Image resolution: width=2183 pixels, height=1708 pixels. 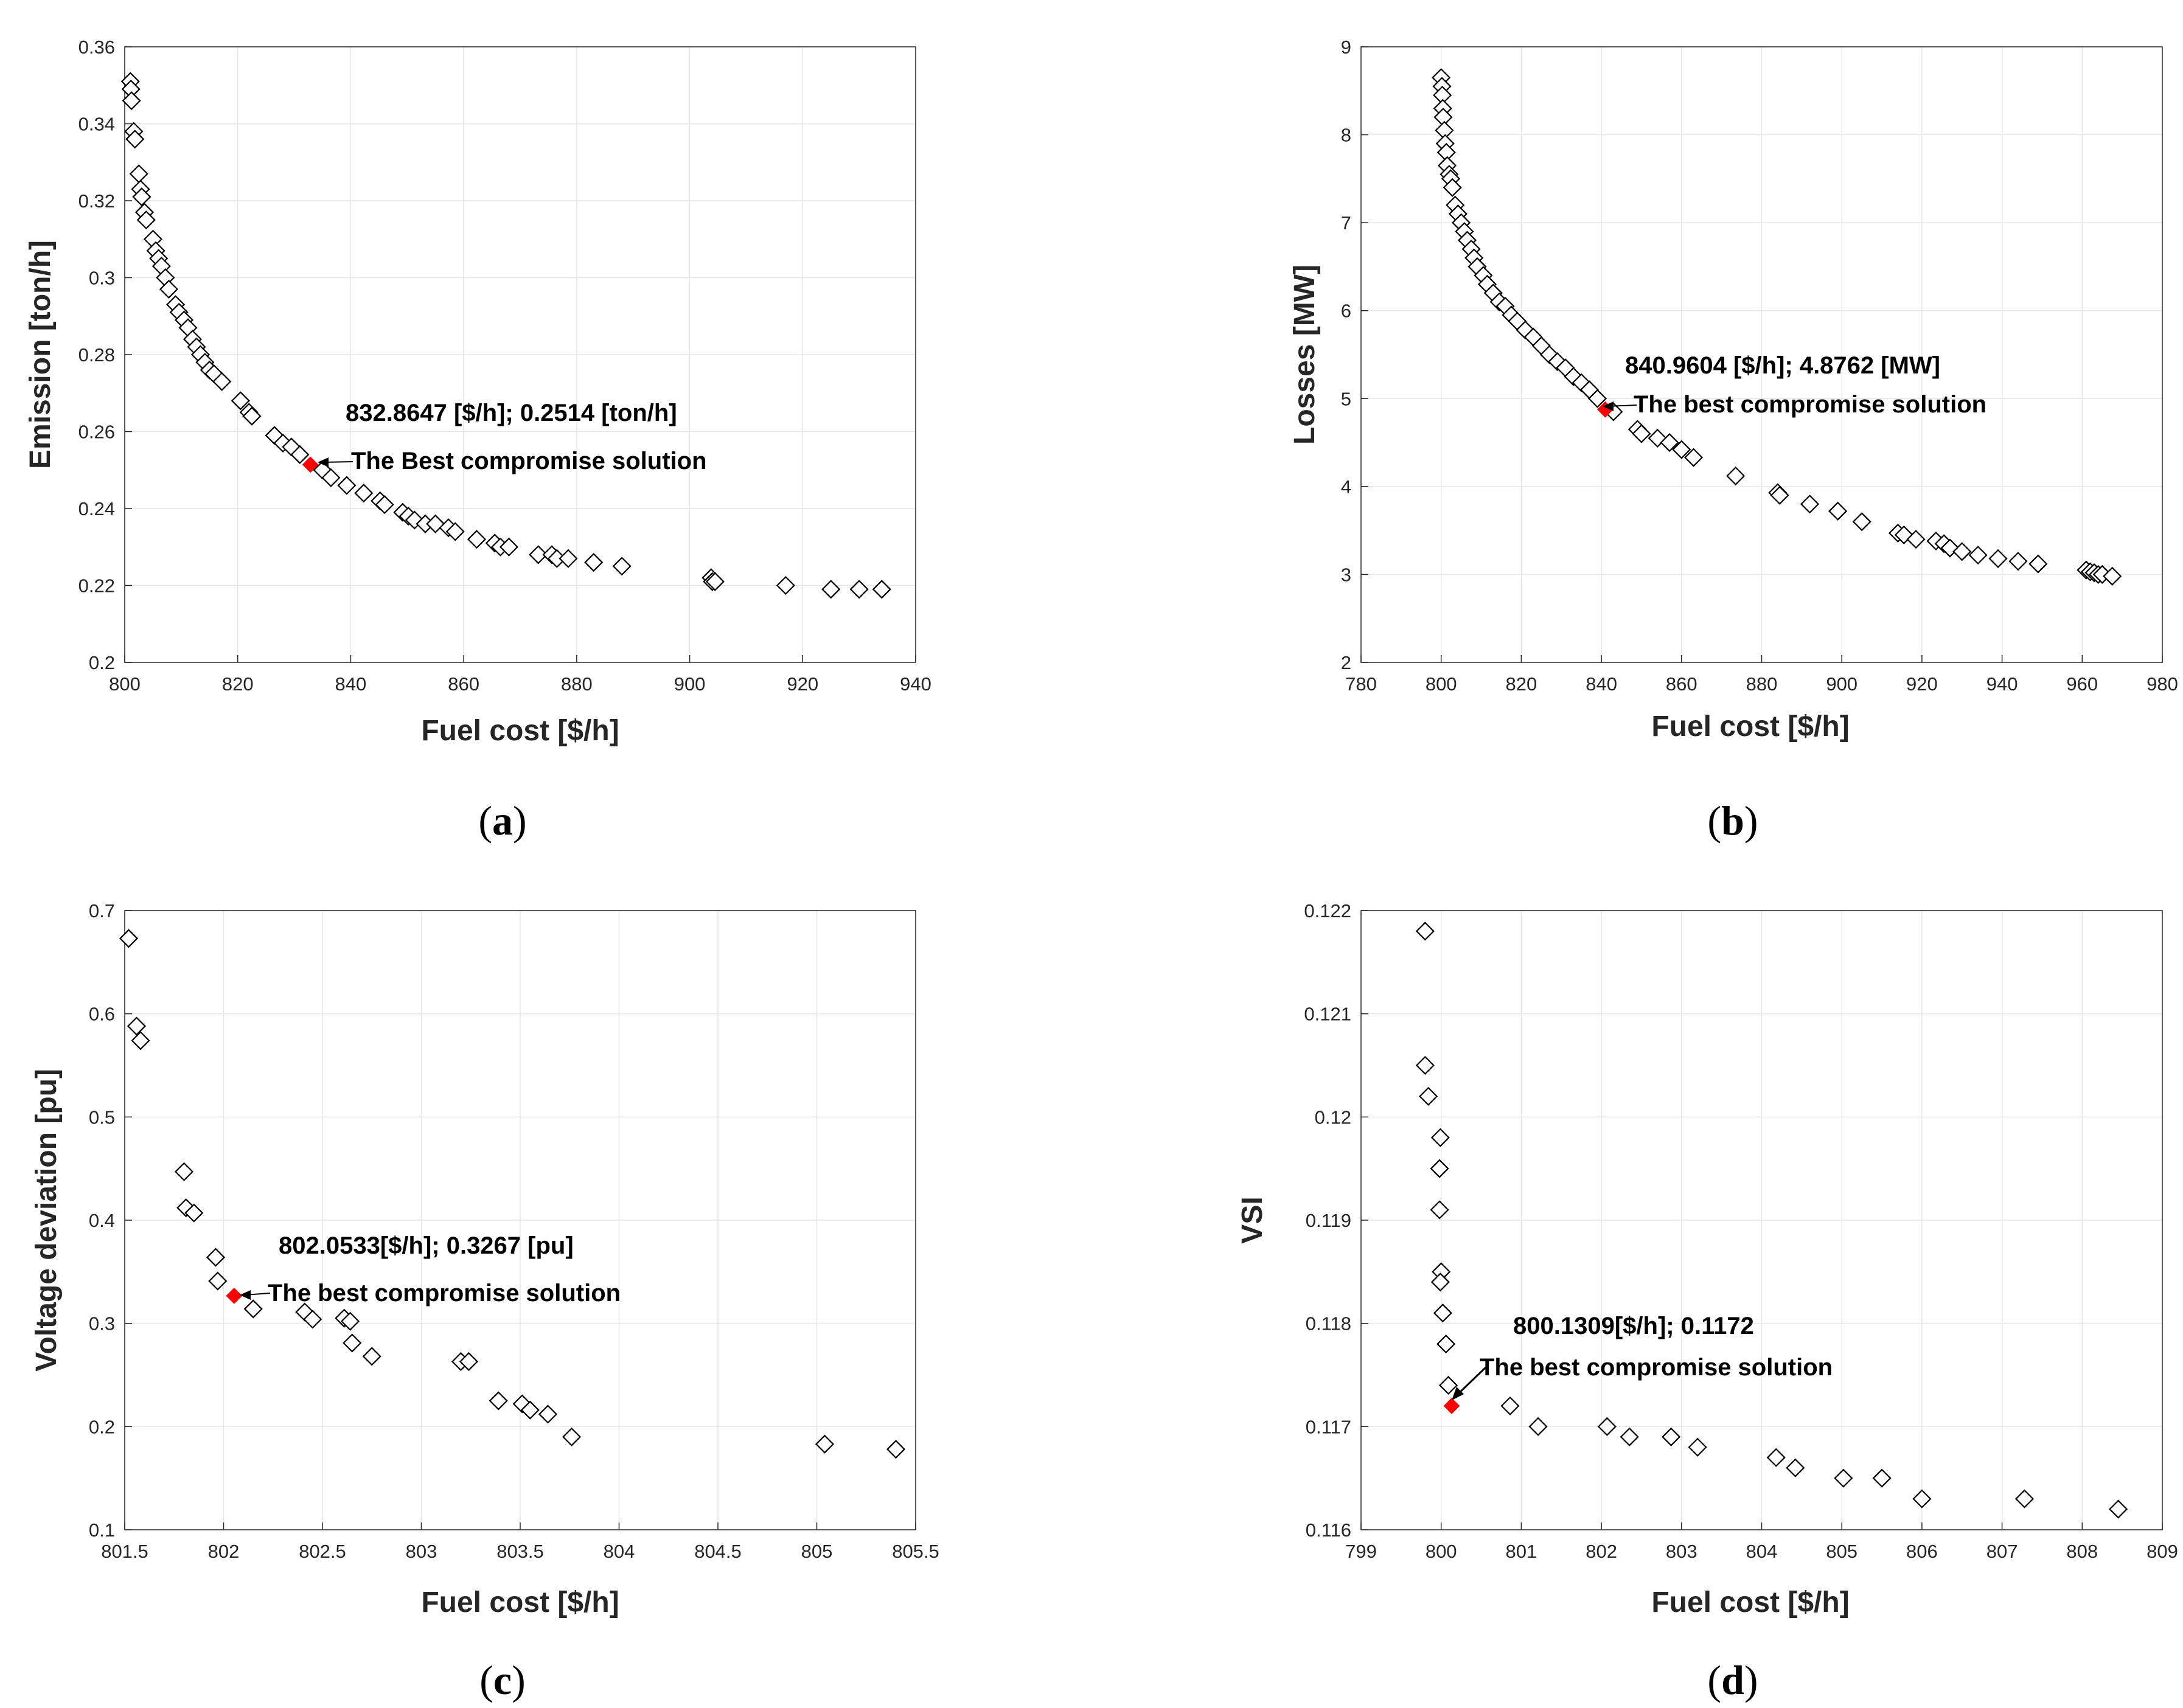 What do you see at coordinates (102, 1220) in the screenshot?
I see `y-tick-labels: 0.1 0.2 0.3 0.4 0.5 0.6 0.7` at bounding box center [102, 1220].